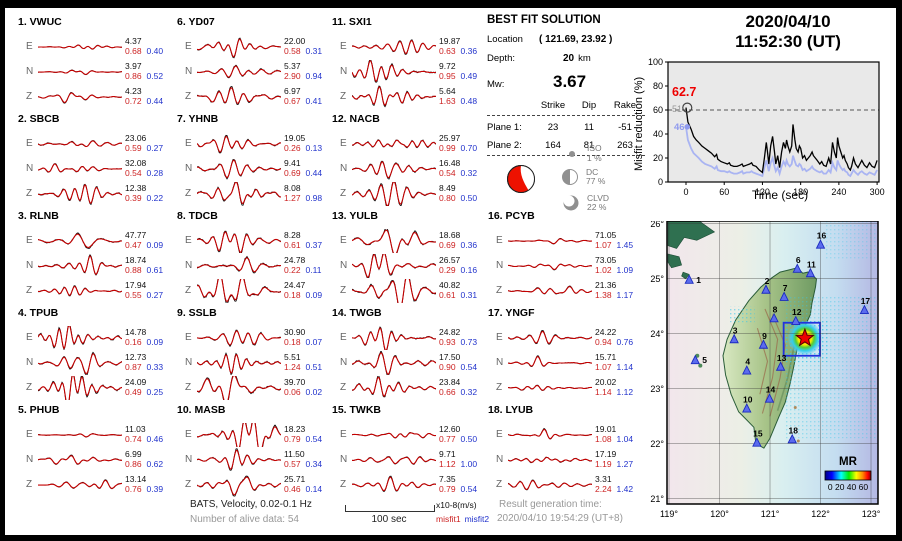 The height and width of the screenshot is (541, 902). I want to click on misfit1-value: 0.94, so click(603, 341).